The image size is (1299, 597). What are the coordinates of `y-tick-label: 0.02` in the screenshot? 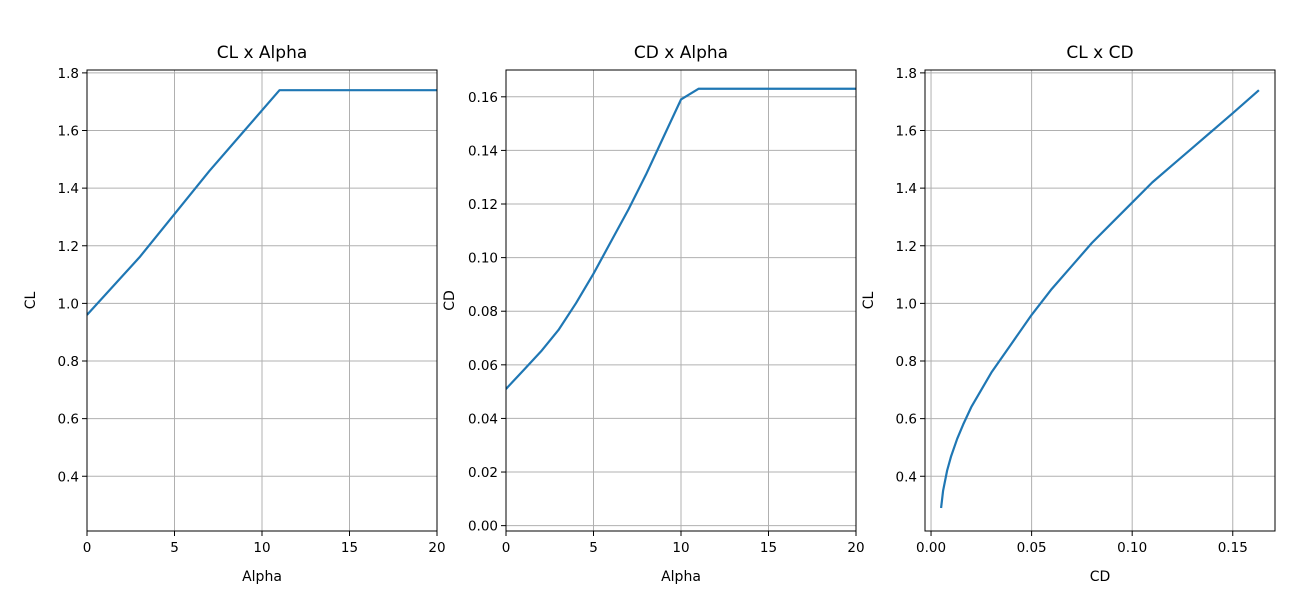 It's located at (483, 473).